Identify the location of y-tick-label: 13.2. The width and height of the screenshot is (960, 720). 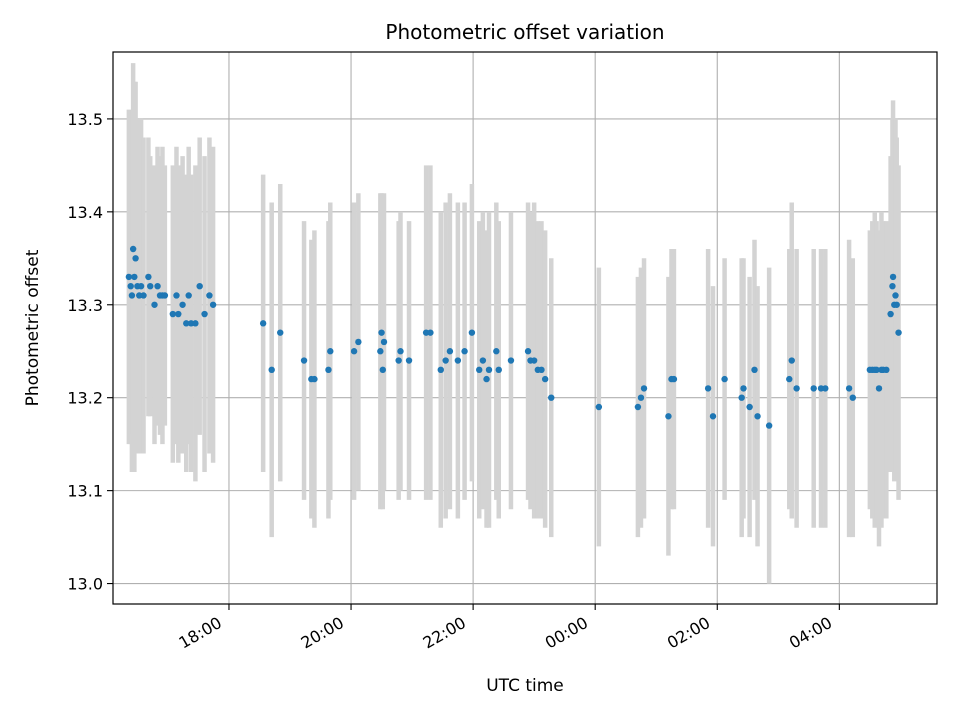
(85, 398).